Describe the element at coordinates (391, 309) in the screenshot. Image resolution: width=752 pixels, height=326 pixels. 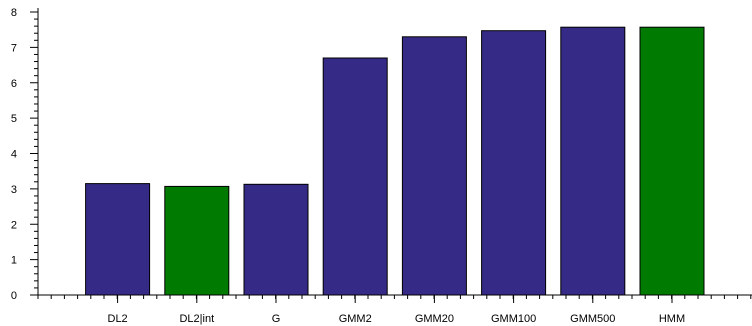
I see `x-axis: DL2 DL2|int G GMM2 GMM20 GMM100 GMM500 HMM` at that location.